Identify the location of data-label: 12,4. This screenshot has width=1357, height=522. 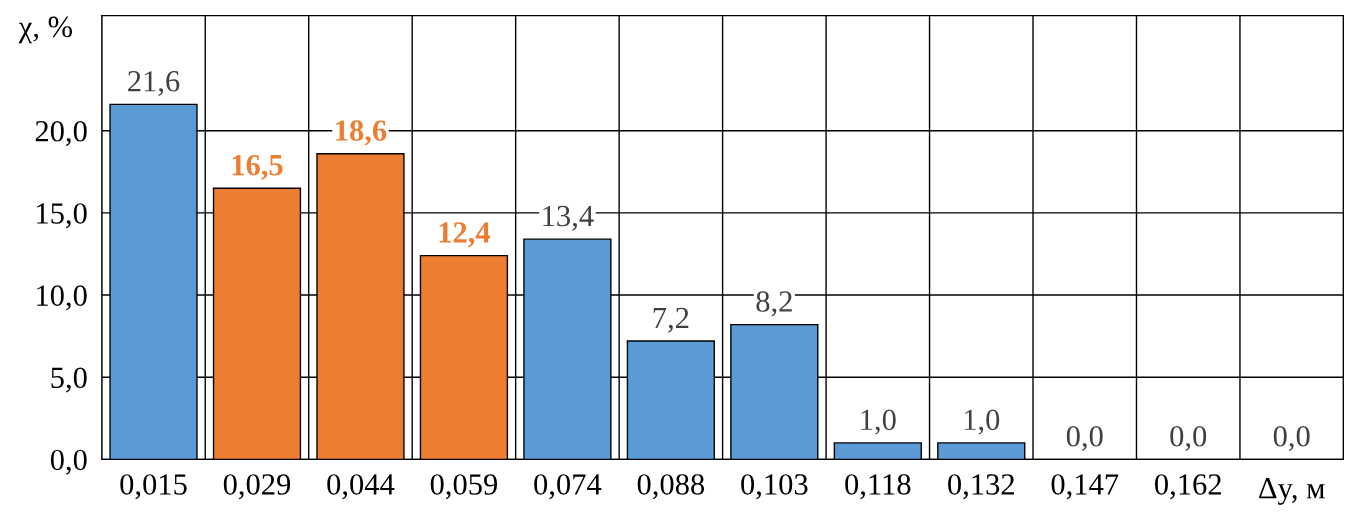
(465, 235).